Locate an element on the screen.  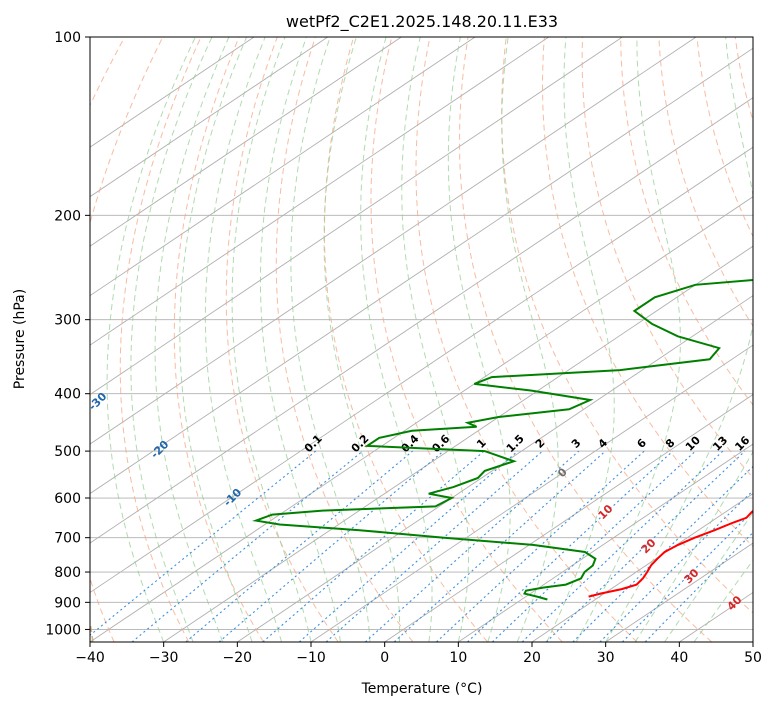
y-tick-label: 400 is located at coordinates (67, 395).